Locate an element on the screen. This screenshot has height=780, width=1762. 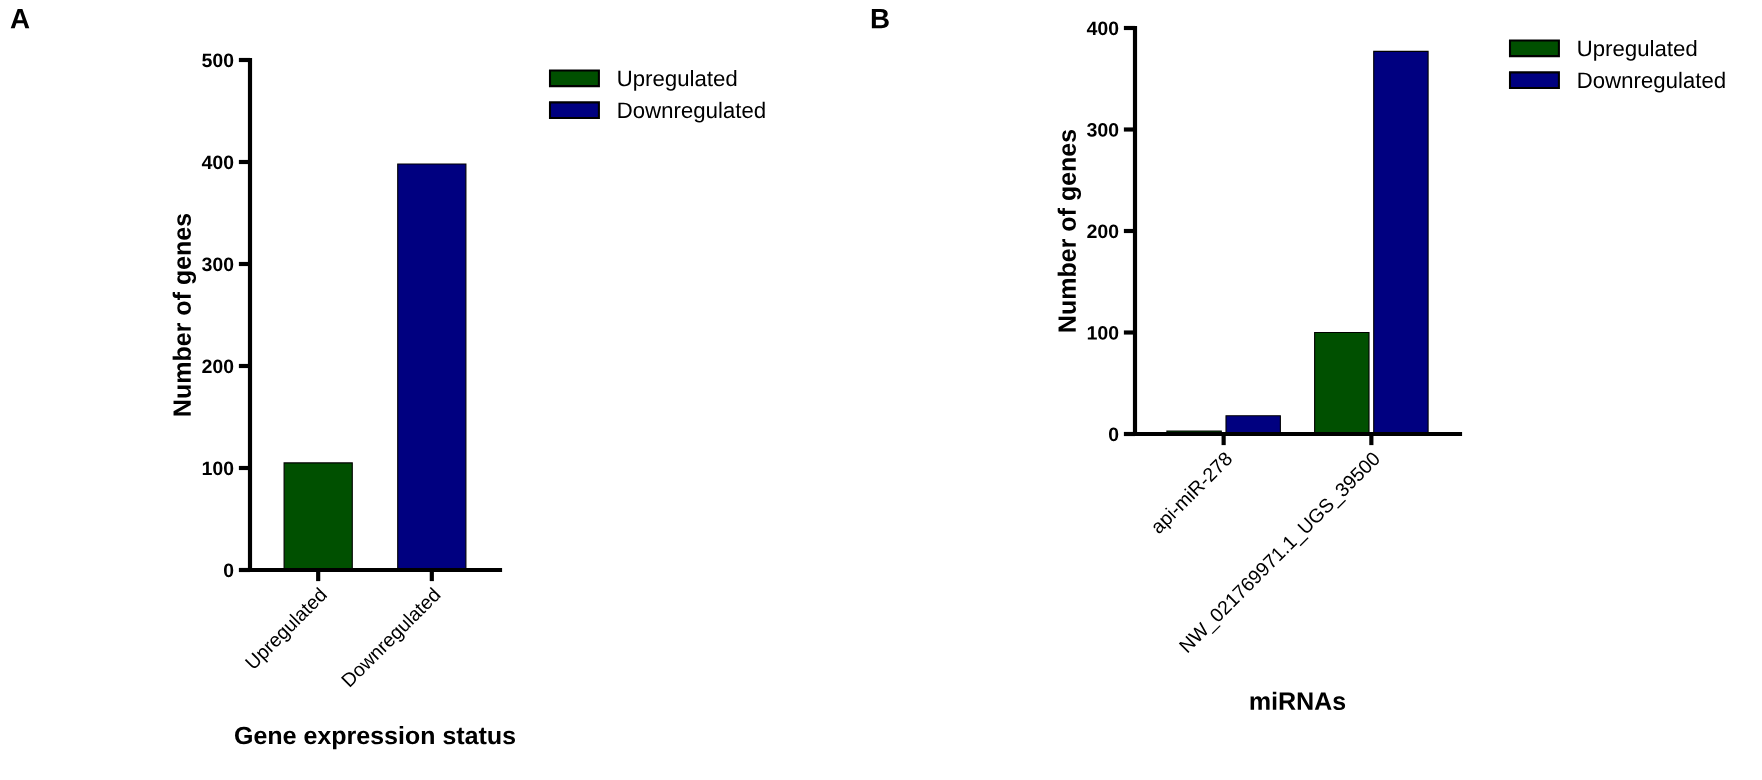
y-tick-label: 500 is located at coordinates (218, 60).